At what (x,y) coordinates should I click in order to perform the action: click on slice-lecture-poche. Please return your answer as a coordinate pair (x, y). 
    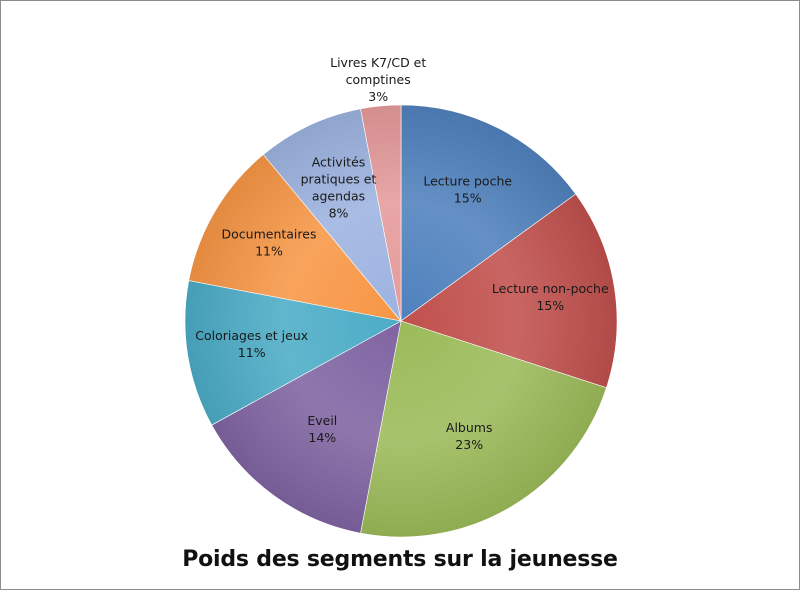
    Looking at the image, I should click on (488, 213).